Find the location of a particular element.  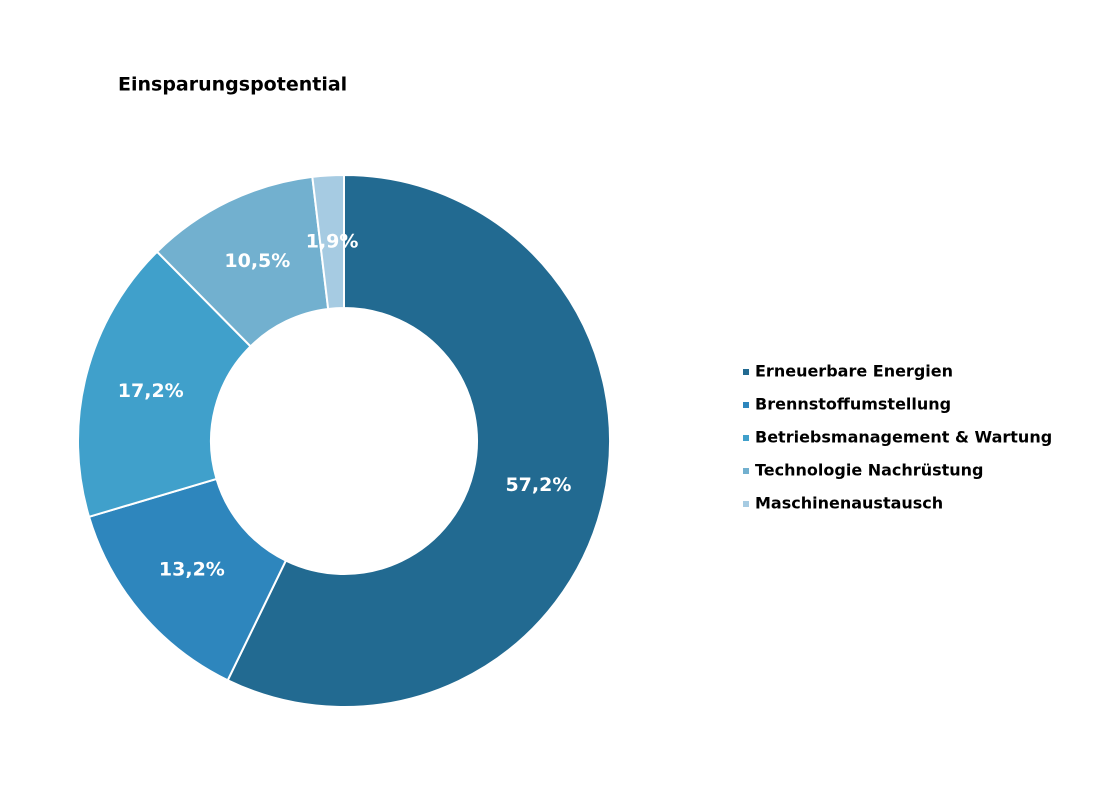

legend-label: Maschinenaustausch is located at coordinates (849, 503).